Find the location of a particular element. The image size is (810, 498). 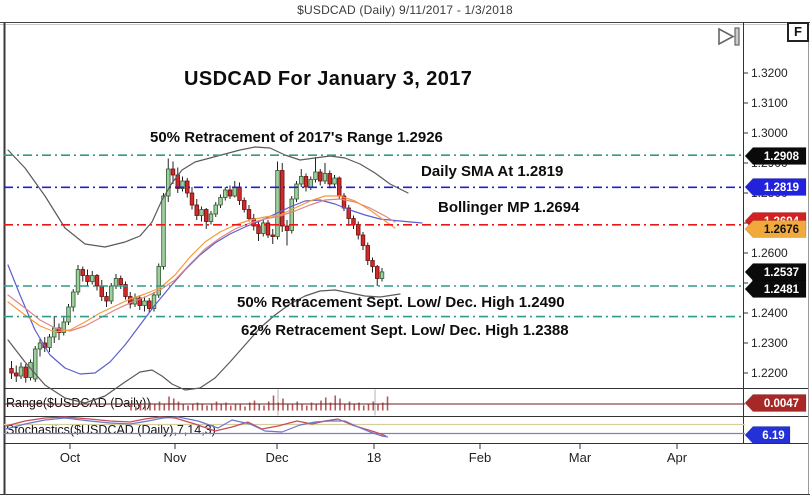

y-tick-label: 1.2300 is located at coordinates (769, 343).